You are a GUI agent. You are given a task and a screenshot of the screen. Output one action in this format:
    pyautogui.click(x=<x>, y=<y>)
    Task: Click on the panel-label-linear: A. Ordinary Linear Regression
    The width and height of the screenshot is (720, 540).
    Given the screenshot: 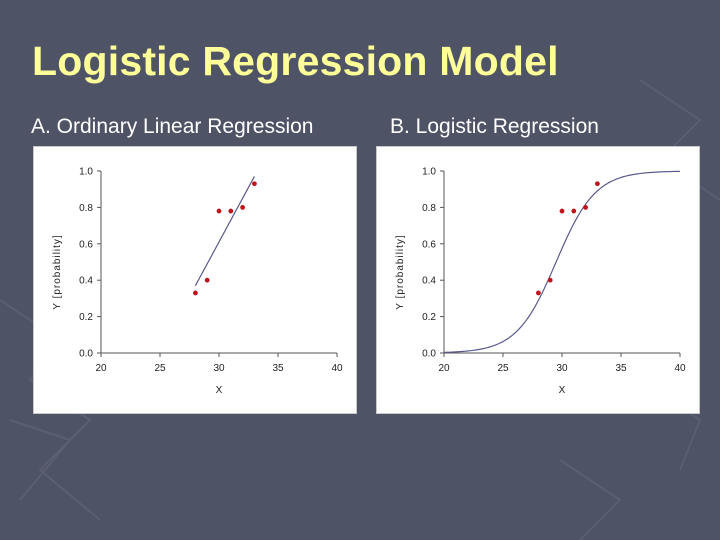 What is the action you would take?
    pyautogui.click(x=172, y=126)
    